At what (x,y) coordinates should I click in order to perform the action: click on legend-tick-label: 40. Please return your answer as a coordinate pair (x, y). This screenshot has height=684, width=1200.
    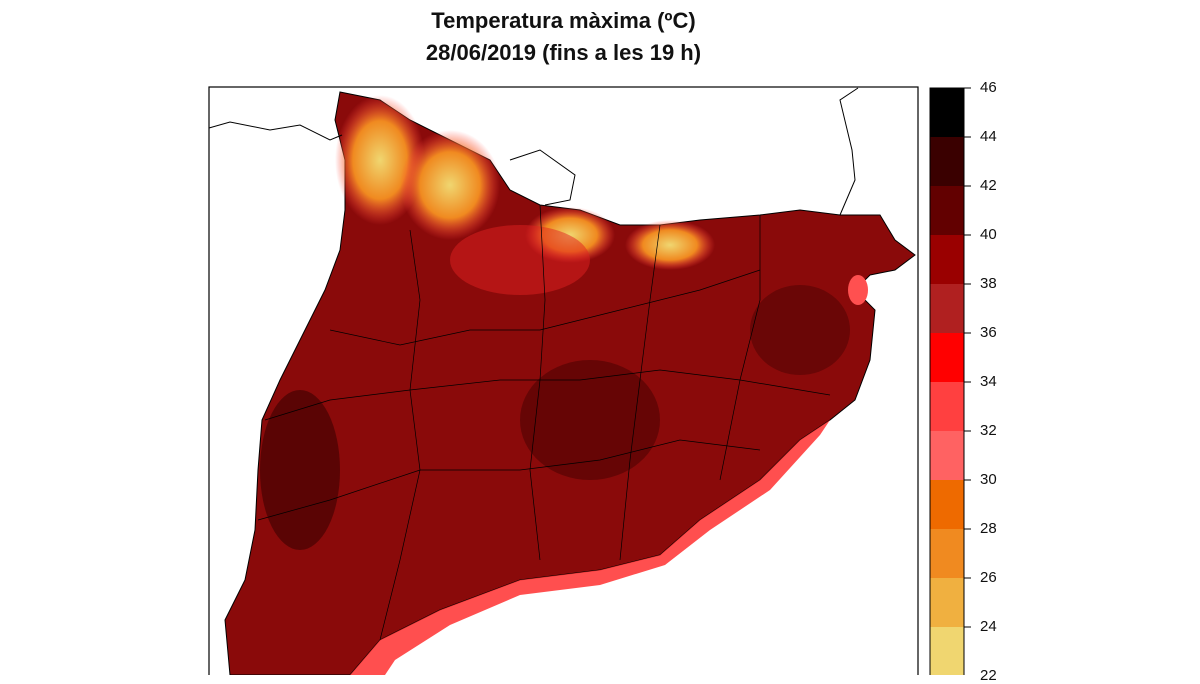
    Looking at the image, I should click on (988, 234).